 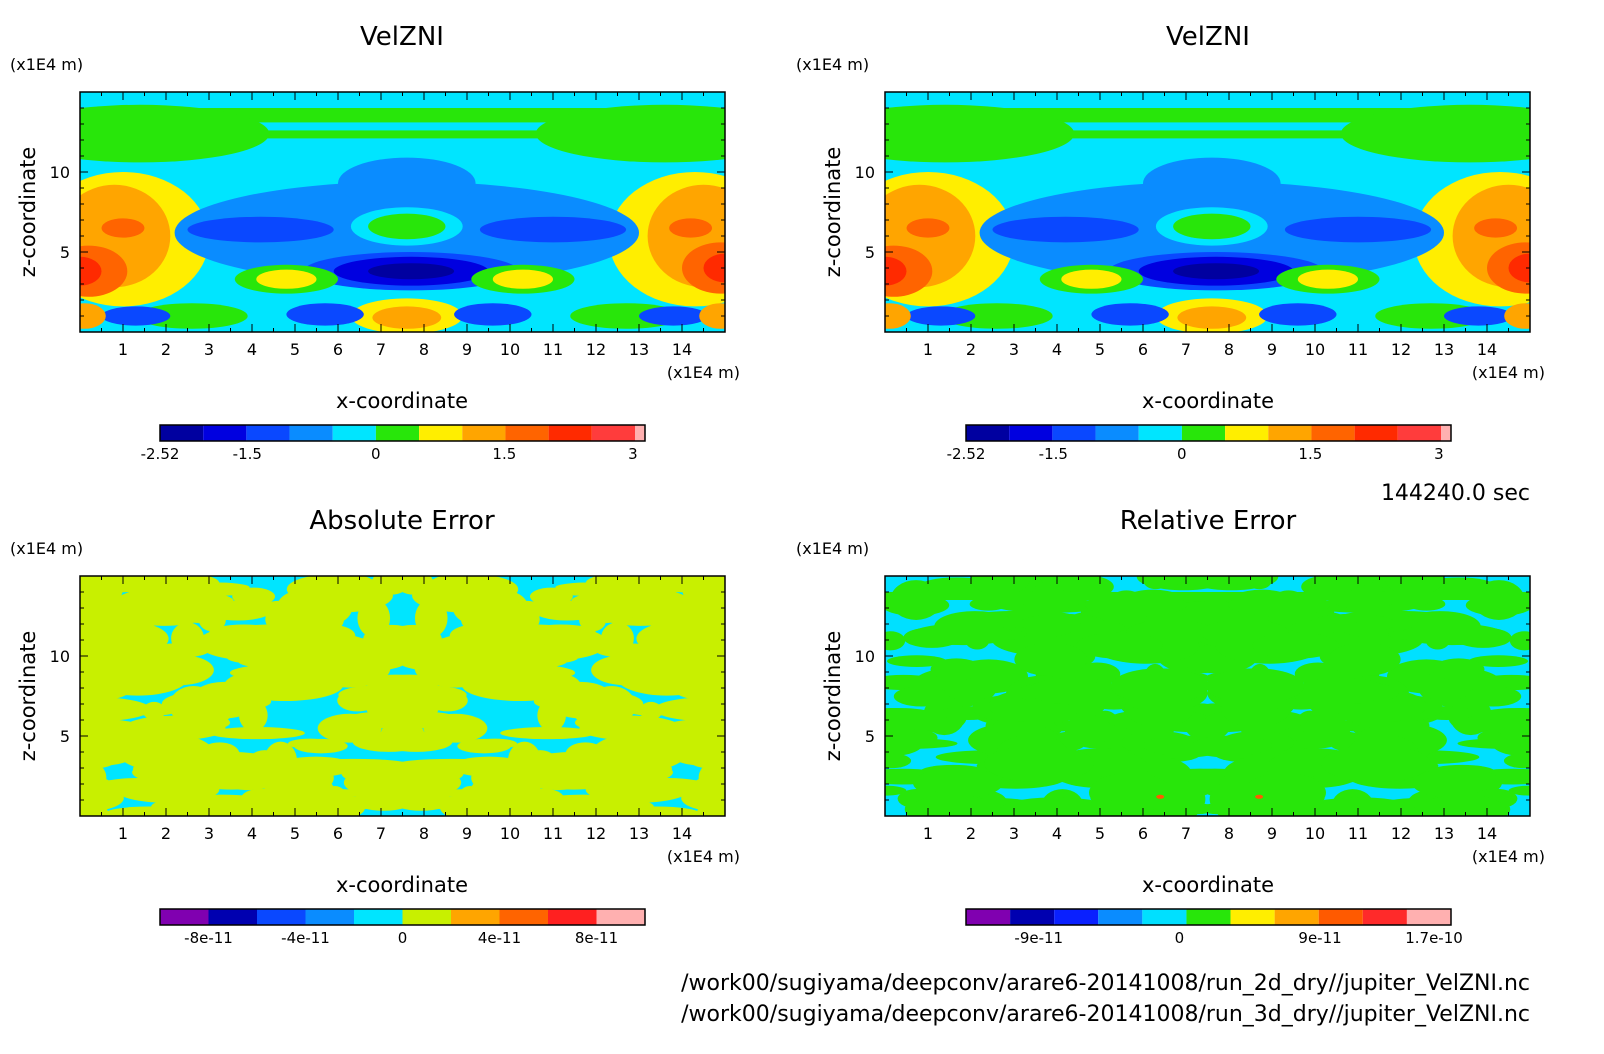 What do you see at coordinates (510, 349) in the screenshot?
I see `x-tick-label: 10` at bounding box center [510, 349].